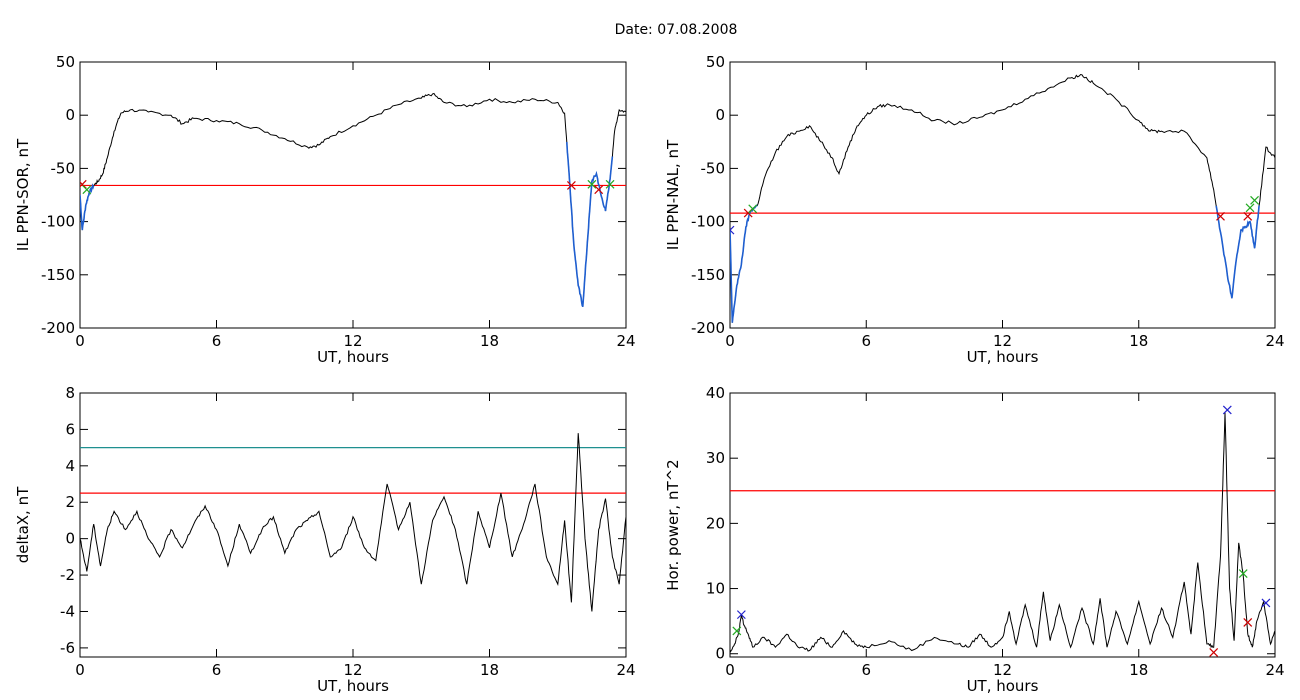 The image size is (1300, 700). I want to click on y-axis-label: IL PPN-SOR, nT, so click(23, 194).